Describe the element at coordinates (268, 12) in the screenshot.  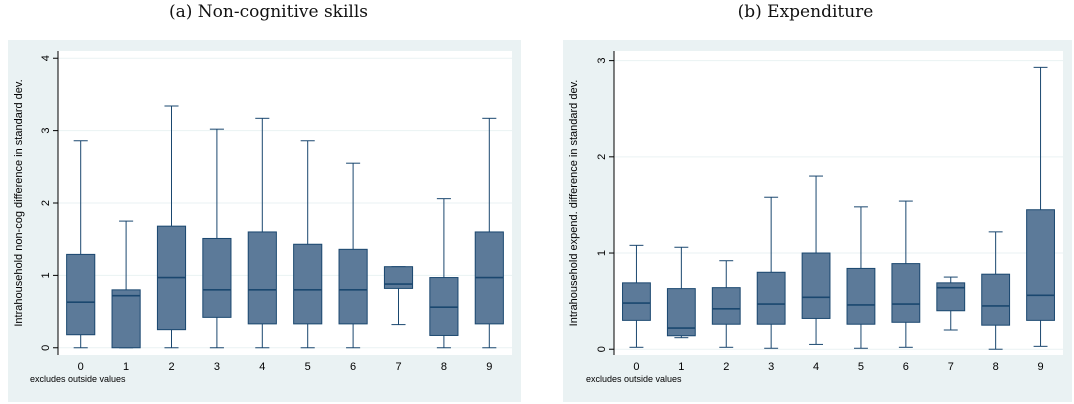
I see `caption-a: (a) Non-cognitive skills` at that location.